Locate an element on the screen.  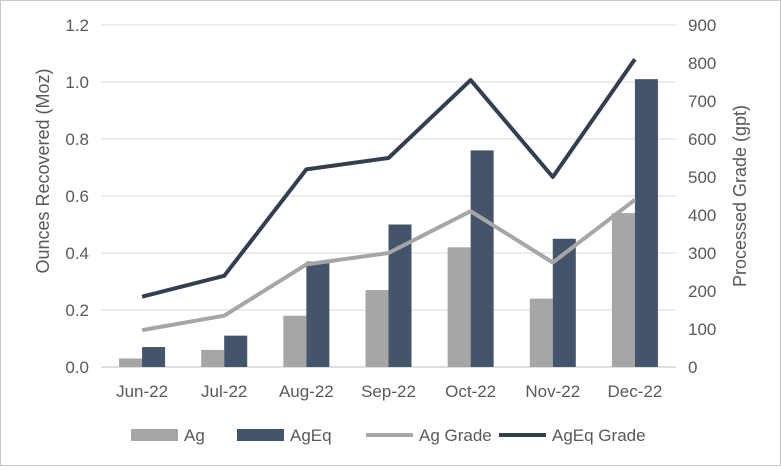
y2-tick-label: 800 is located at coordinates (702, 63).